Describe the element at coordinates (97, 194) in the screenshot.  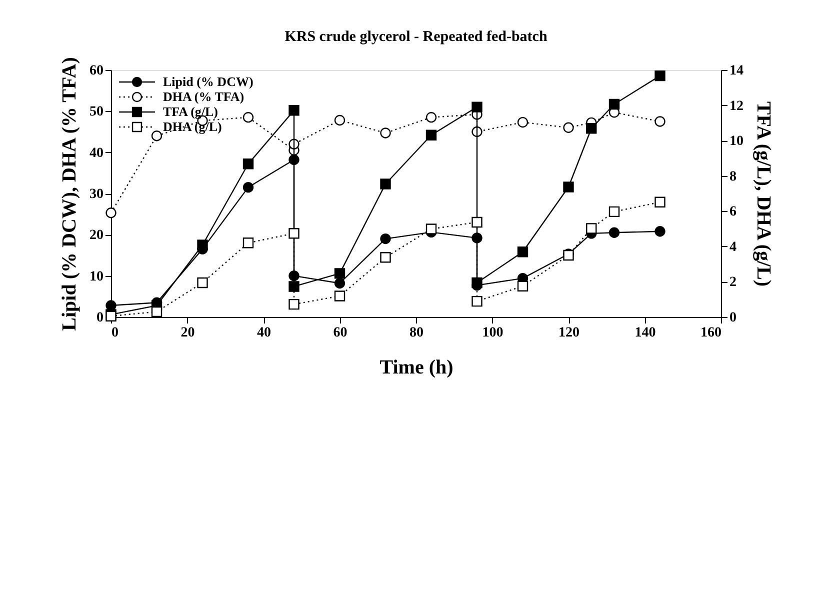
I see `y-tick-label: 30` at that location.